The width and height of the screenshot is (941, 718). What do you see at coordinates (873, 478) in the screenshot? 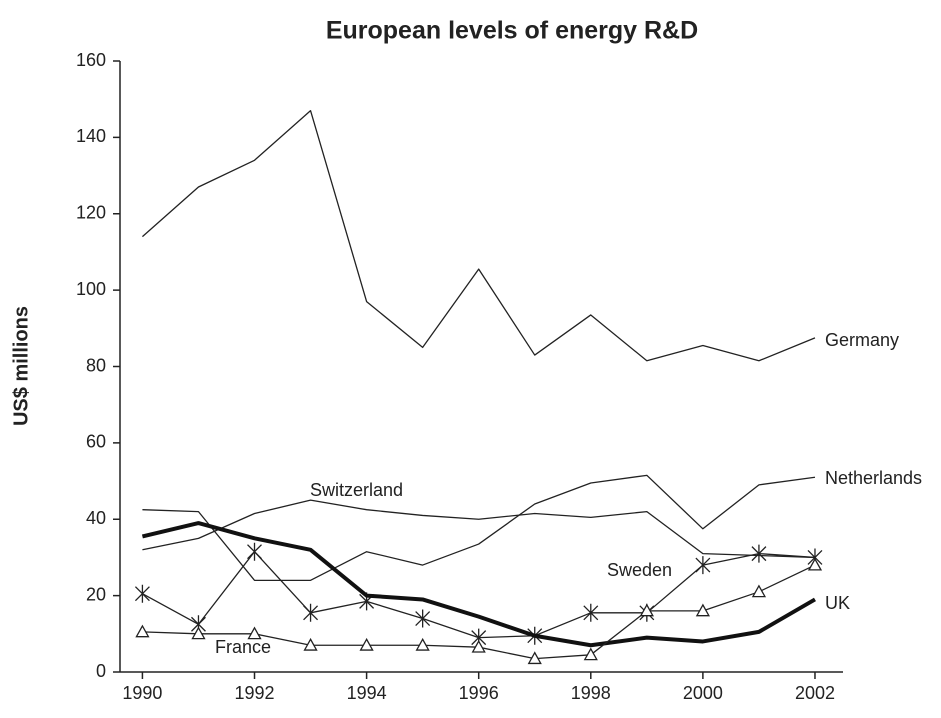
I see `series-label: Netherlands` at bounding box center [873, 478].